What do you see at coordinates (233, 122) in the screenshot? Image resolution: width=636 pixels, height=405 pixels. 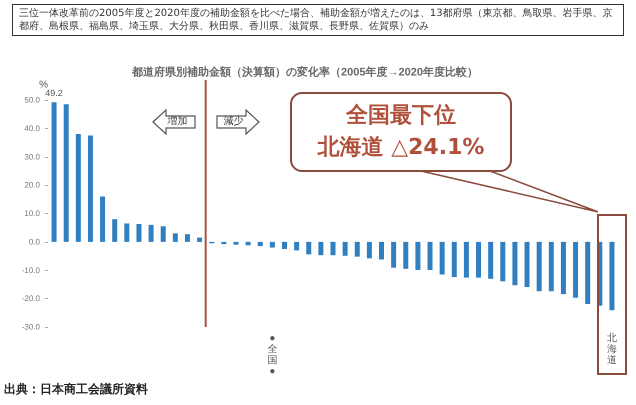 I see `annotation: 減少` at bounding box center [233, 122].